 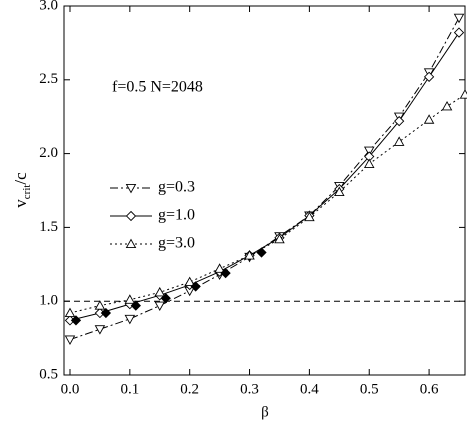 What do you see at coordinates (176, 215) in the screenshot?
I see `legend-label: g=1.0` at bounding box center [176, 215].